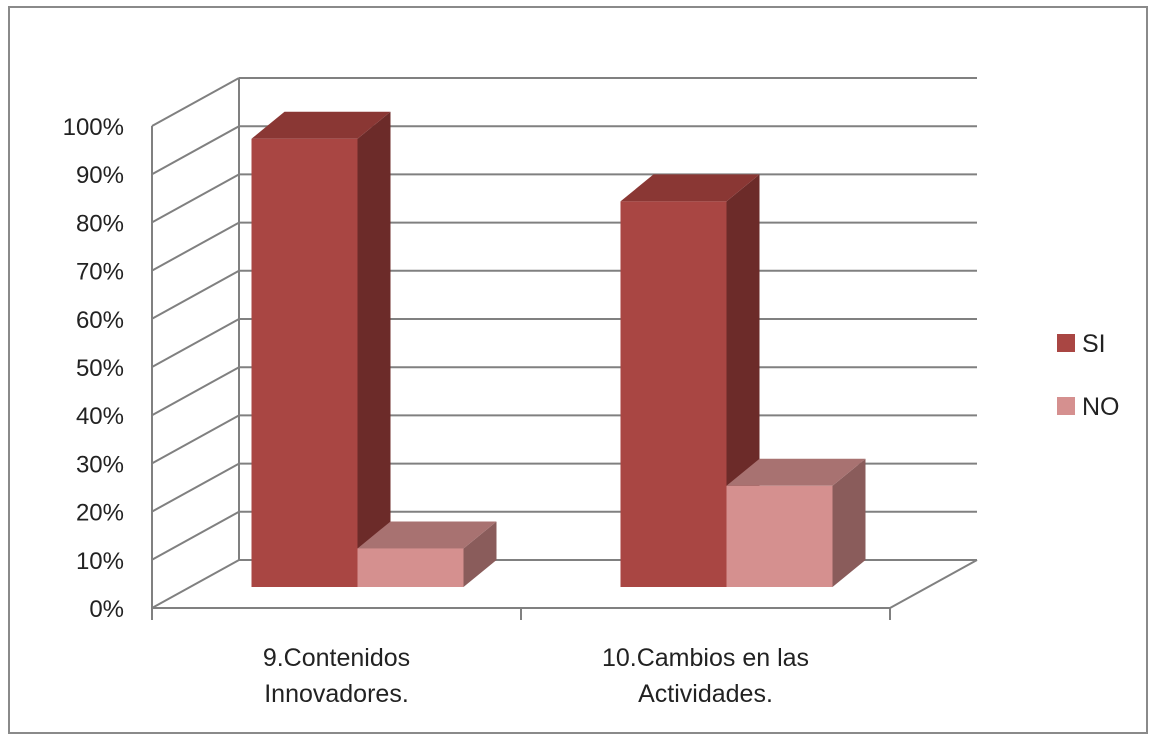 This screenshot has width=1152, height=738. I want to click on y-tick-label: 0%, so click(106, 609).